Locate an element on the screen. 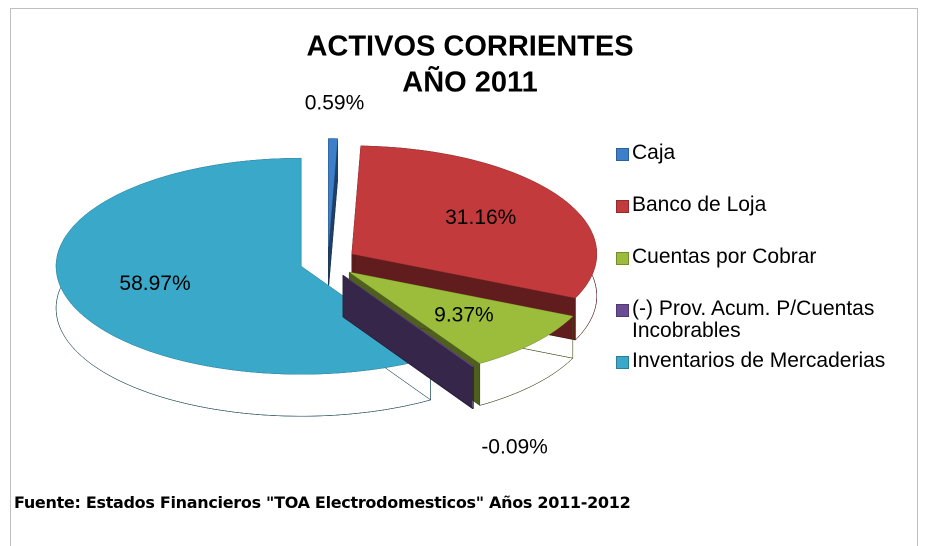  legend-item: (-) Prov. Acum. P/Cuentas Incobrables is located at coordinates (761, 324).